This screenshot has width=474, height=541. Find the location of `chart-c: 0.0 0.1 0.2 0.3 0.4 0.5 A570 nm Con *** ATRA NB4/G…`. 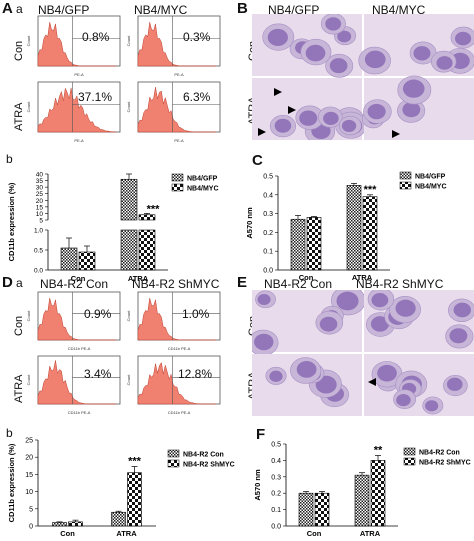

chart-c: 0.0 0.1 0.2 0.3 0.4 0.5 A570 nm Con *** ATRA NB4/G… is located at coordinates (346, 226).